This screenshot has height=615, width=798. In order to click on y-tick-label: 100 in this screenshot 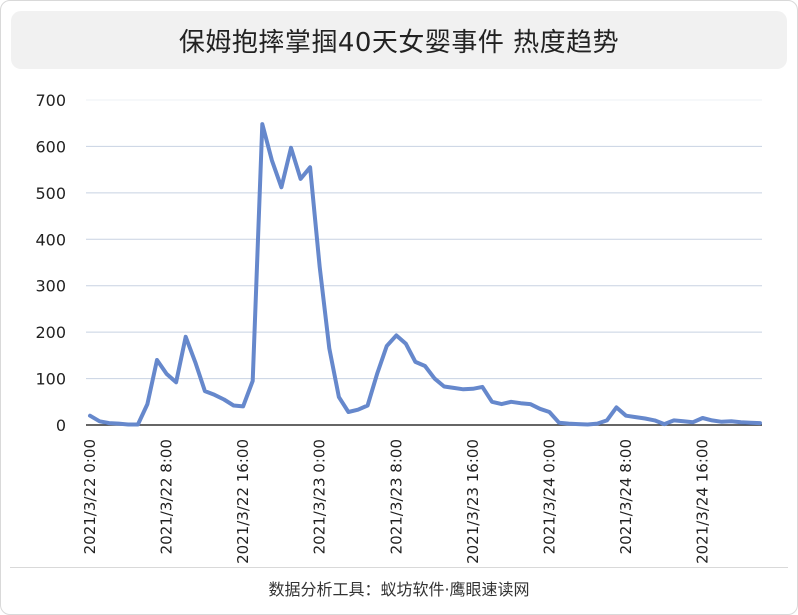, I will do `click(50, 379)`.